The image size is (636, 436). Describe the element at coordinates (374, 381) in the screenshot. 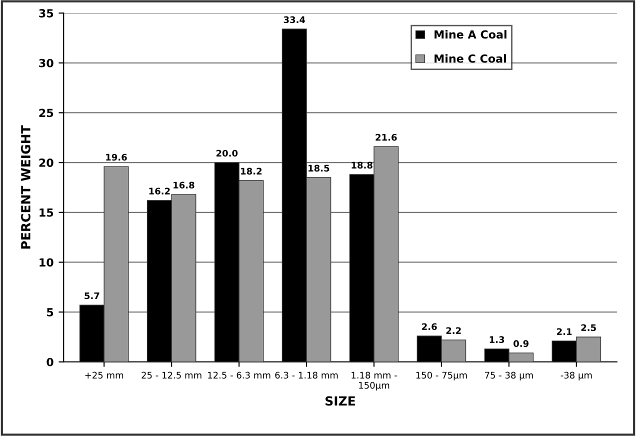

I see `x-tick-label: 1.18 mm - 150μm` at that location.